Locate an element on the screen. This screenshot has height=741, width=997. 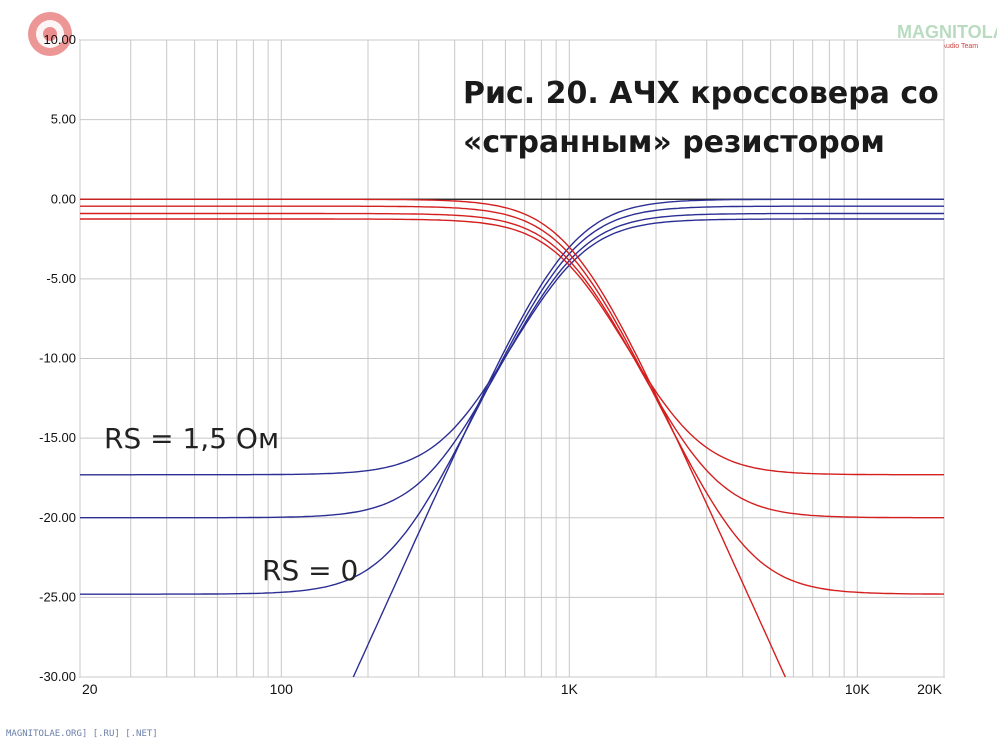
chart-title-line-1: Рис. 20. АЧХ кроссовера со is located at coordinates (701, 93).